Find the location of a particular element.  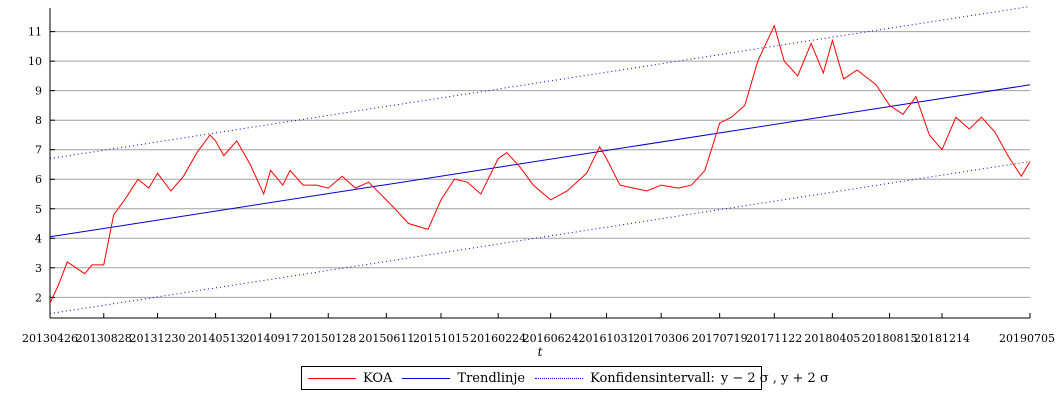

y-tick-label-5: 5 is located at coordinates (38, 209).